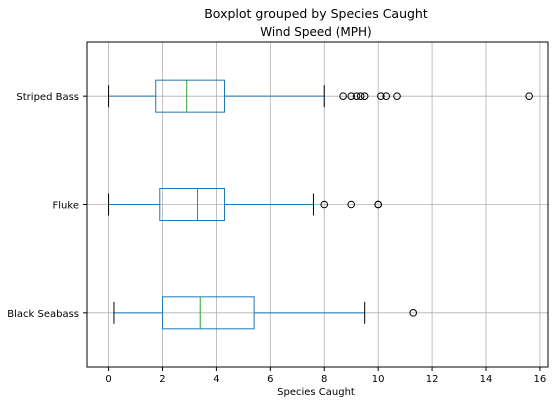  Describe the element at coordinates (270, 379) in the screenshot. I see `x-tick-label: 6` at that location.